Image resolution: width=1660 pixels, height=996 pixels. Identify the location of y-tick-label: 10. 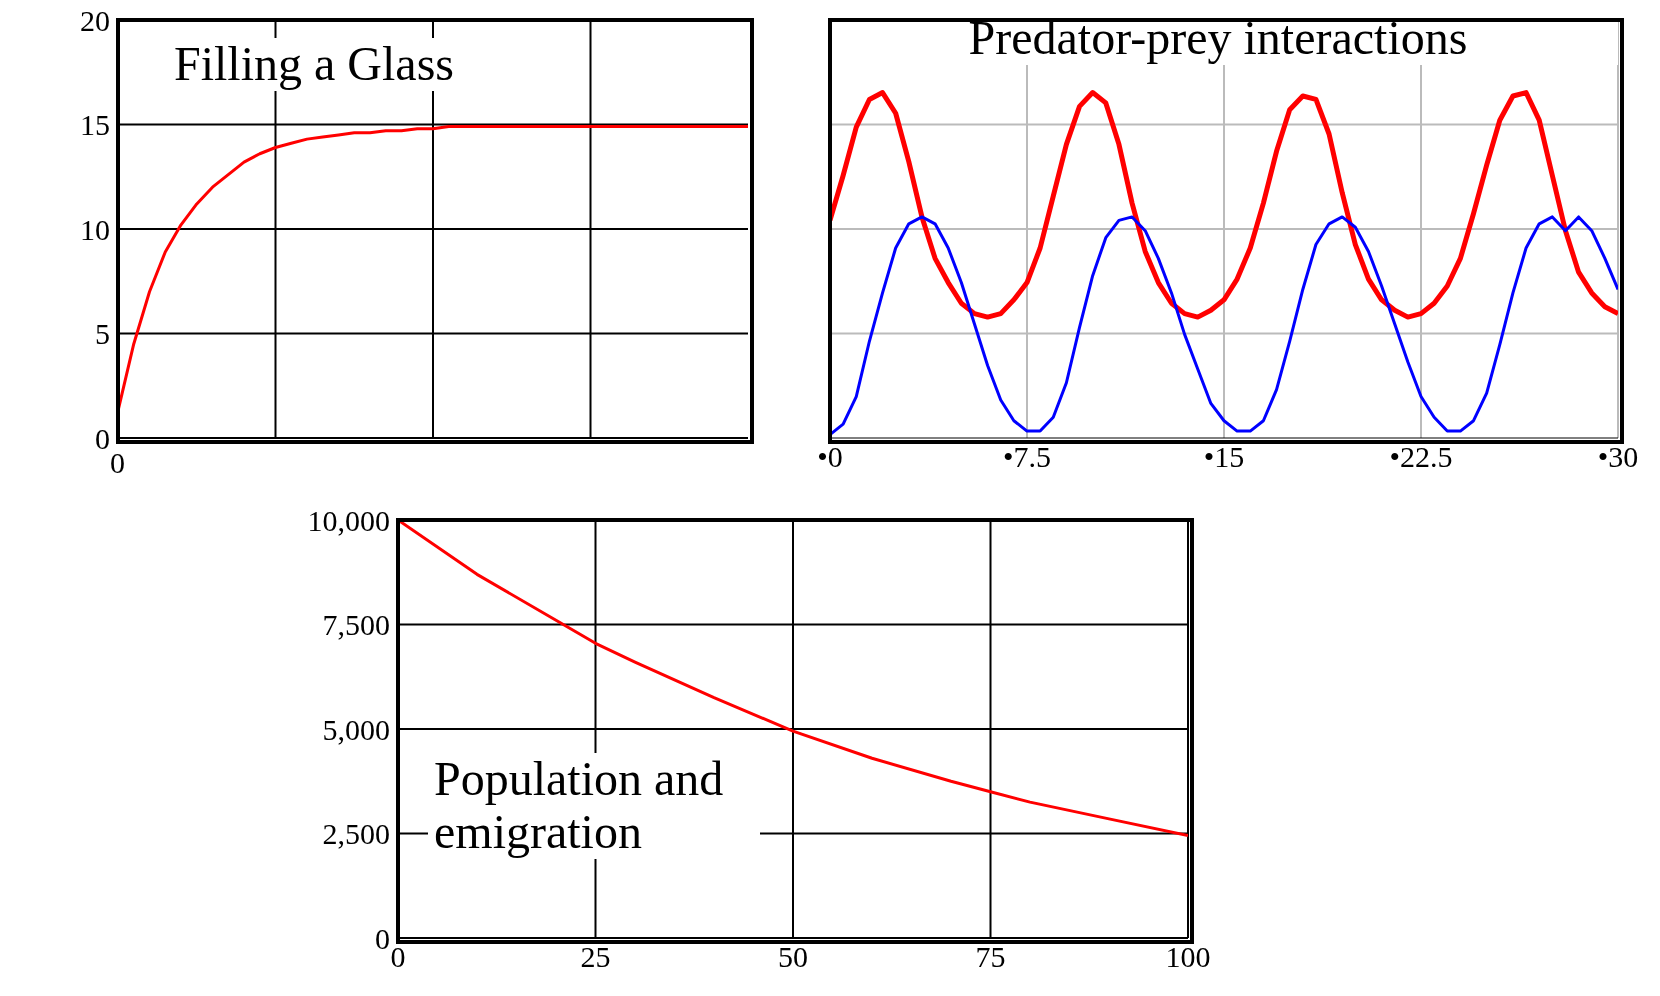
(95, 229).